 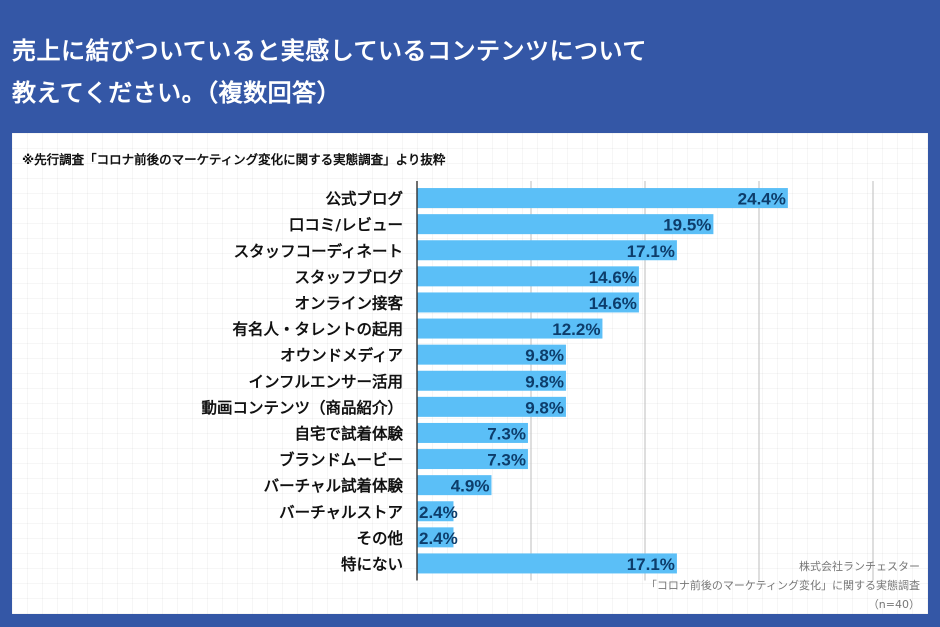 What do you see at coordinates (348, 302) in the screenshot?
I see `category-label-4: オンライン接客` at bounding box center [348, 302].